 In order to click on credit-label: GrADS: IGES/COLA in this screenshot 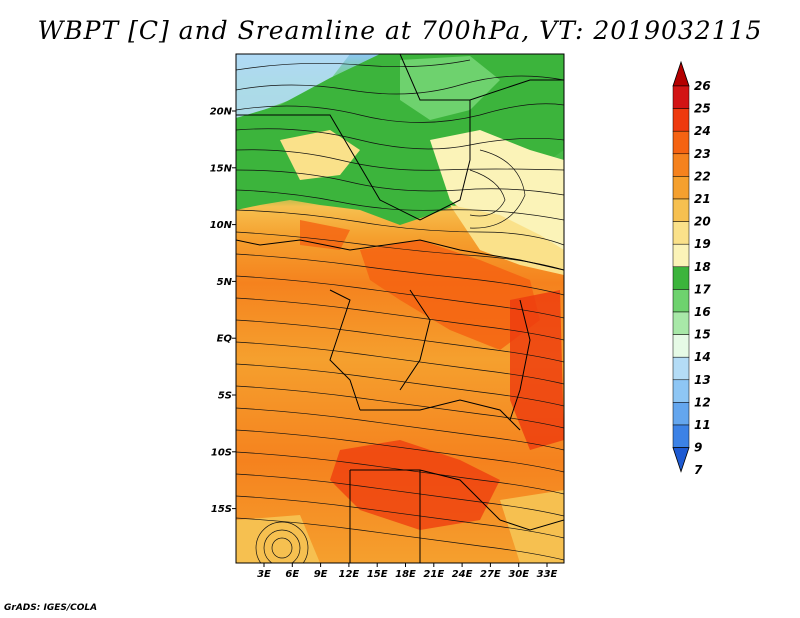, I will do `click(51, 608)`.